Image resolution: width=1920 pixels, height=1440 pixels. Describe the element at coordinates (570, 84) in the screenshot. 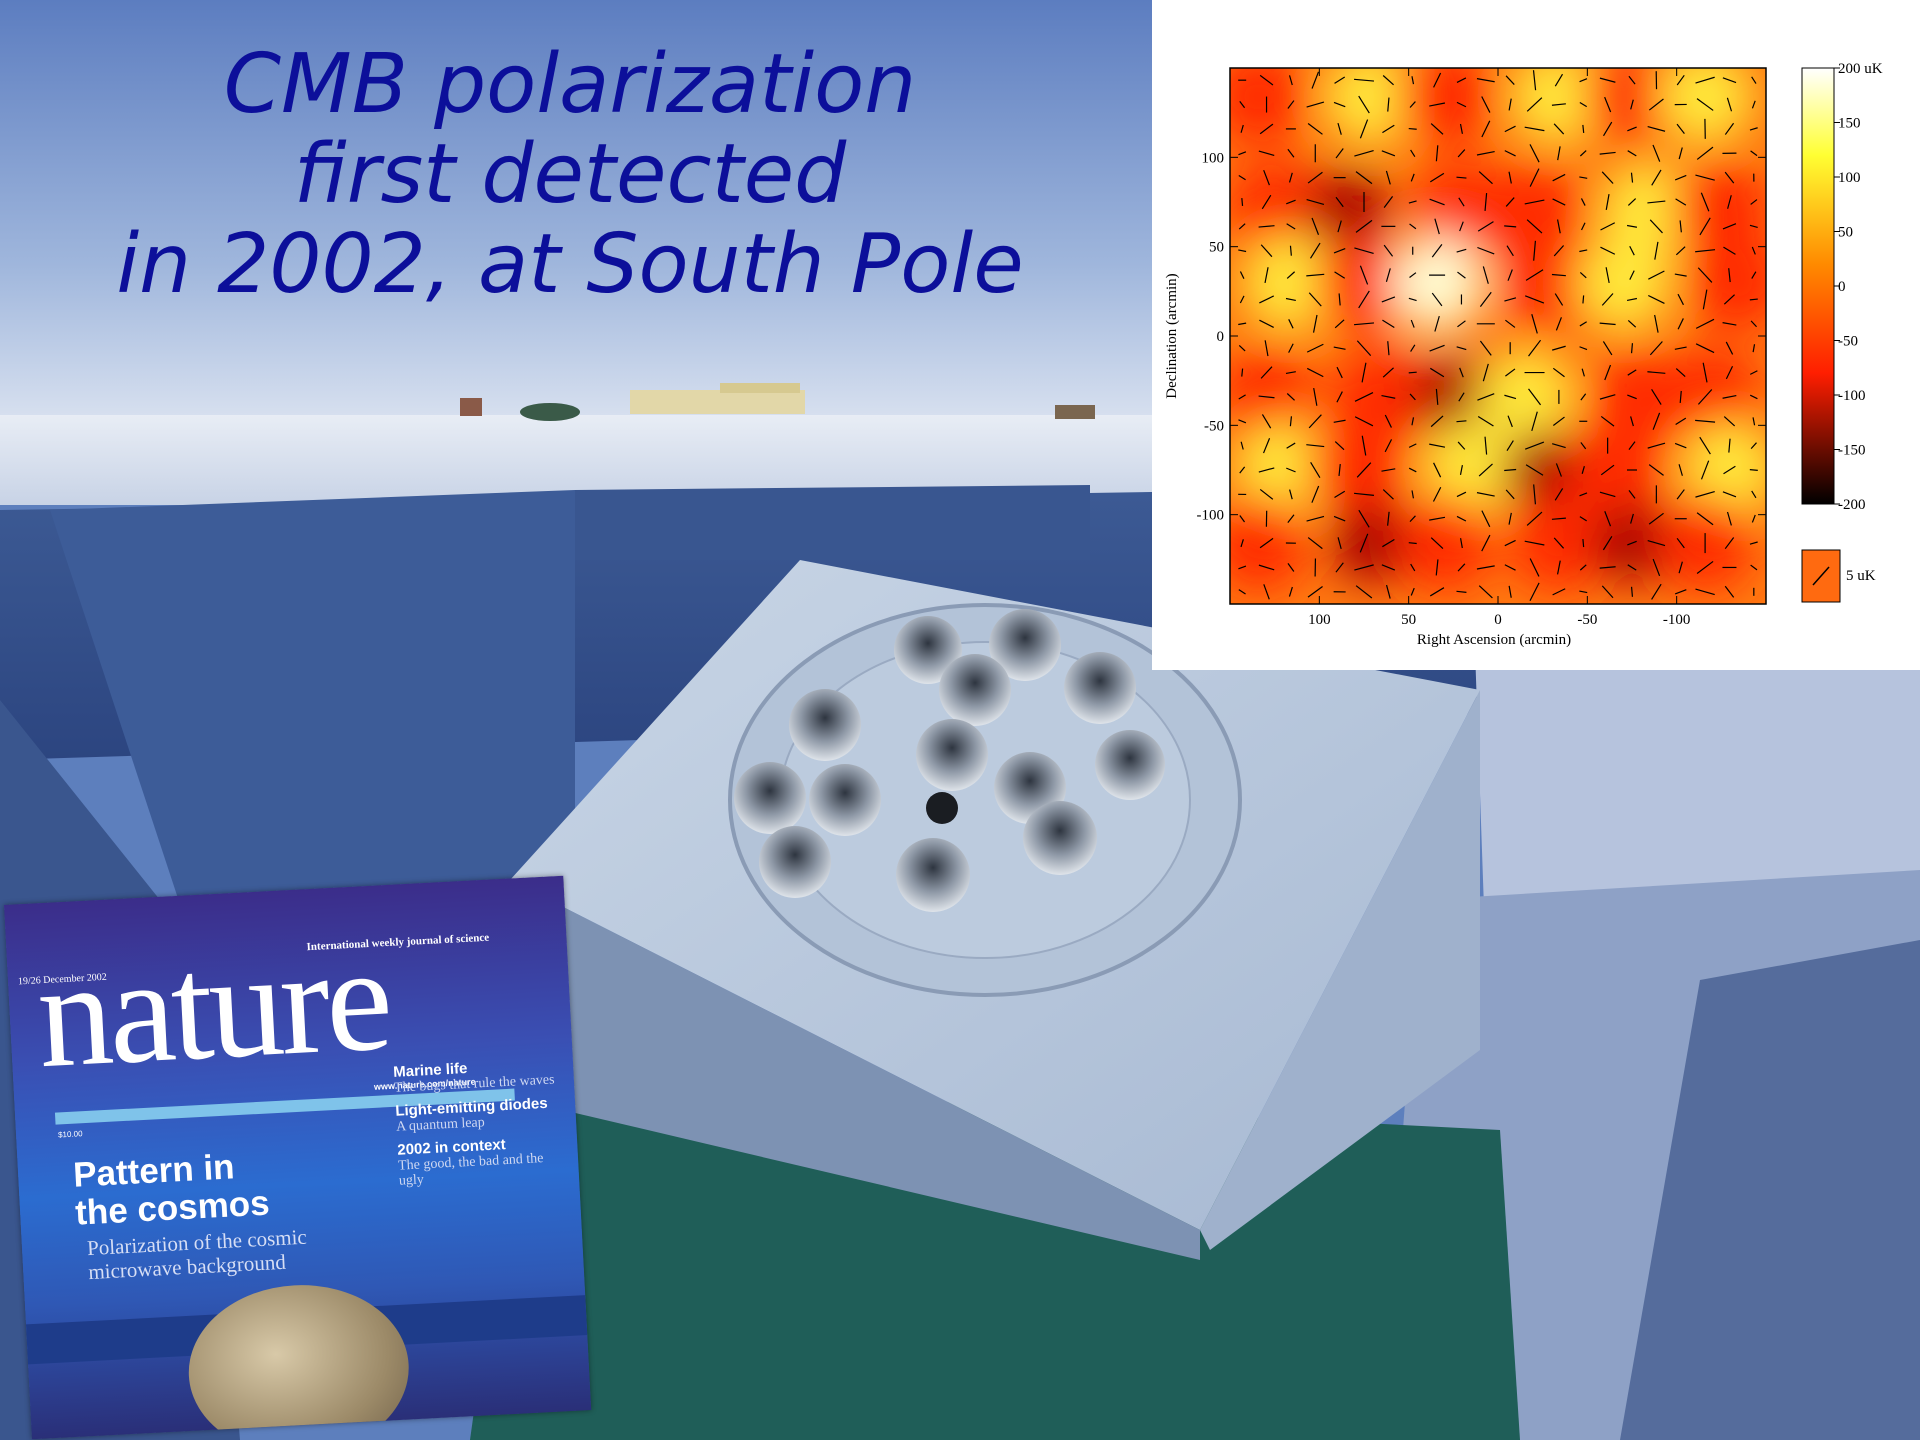

I see `title-line-1: CMB polarization` at that location.